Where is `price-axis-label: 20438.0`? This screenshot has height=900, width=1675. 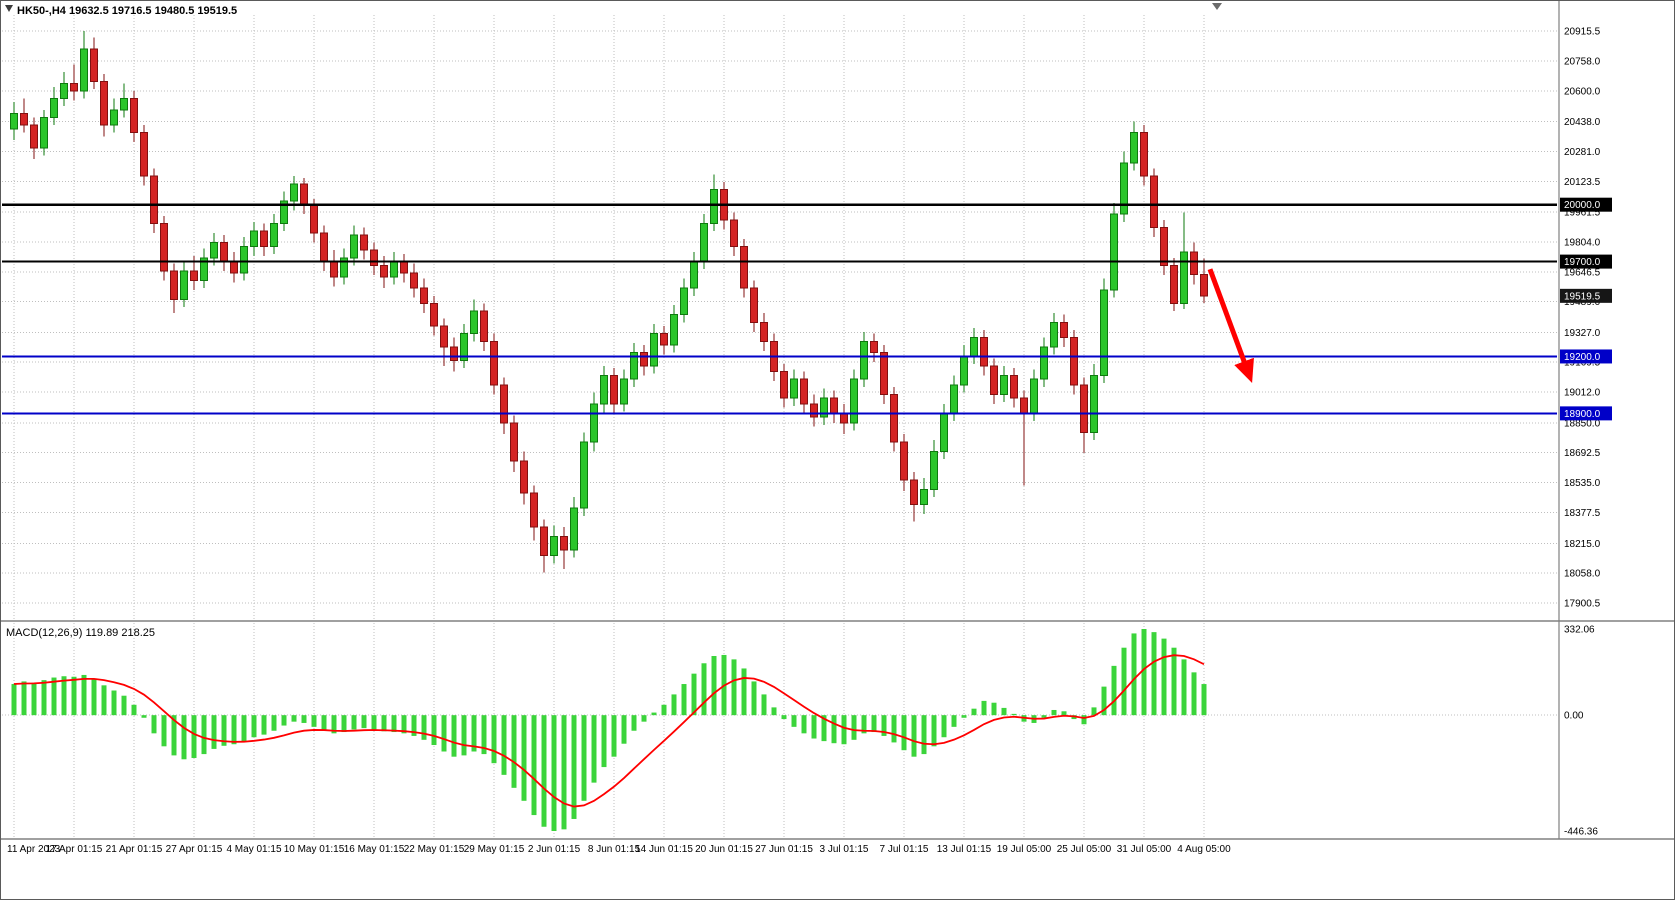
price-axis-label: 20438.0 is located at coordinates (1582, 122).